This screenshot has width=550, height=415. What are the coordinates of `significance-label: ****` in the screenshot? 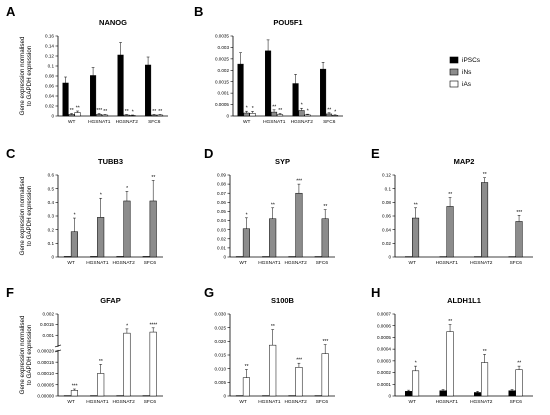 It's located at (153, 325).